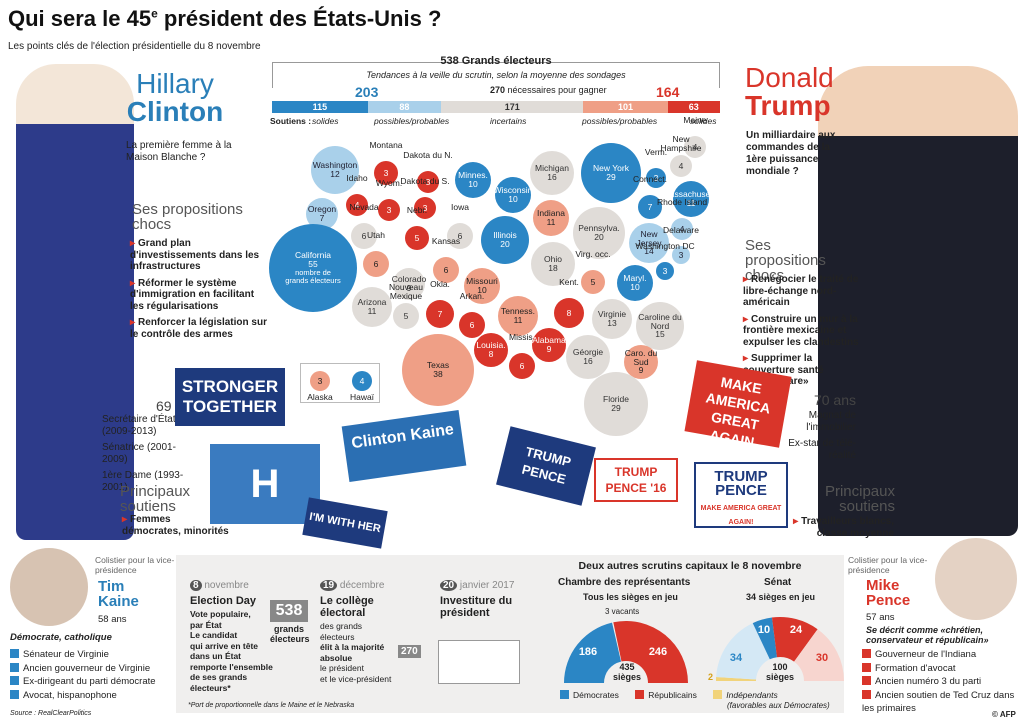  Describe the element at coordinates (376, 235) in the screenshot. I see `state-label: Utah` at that location.